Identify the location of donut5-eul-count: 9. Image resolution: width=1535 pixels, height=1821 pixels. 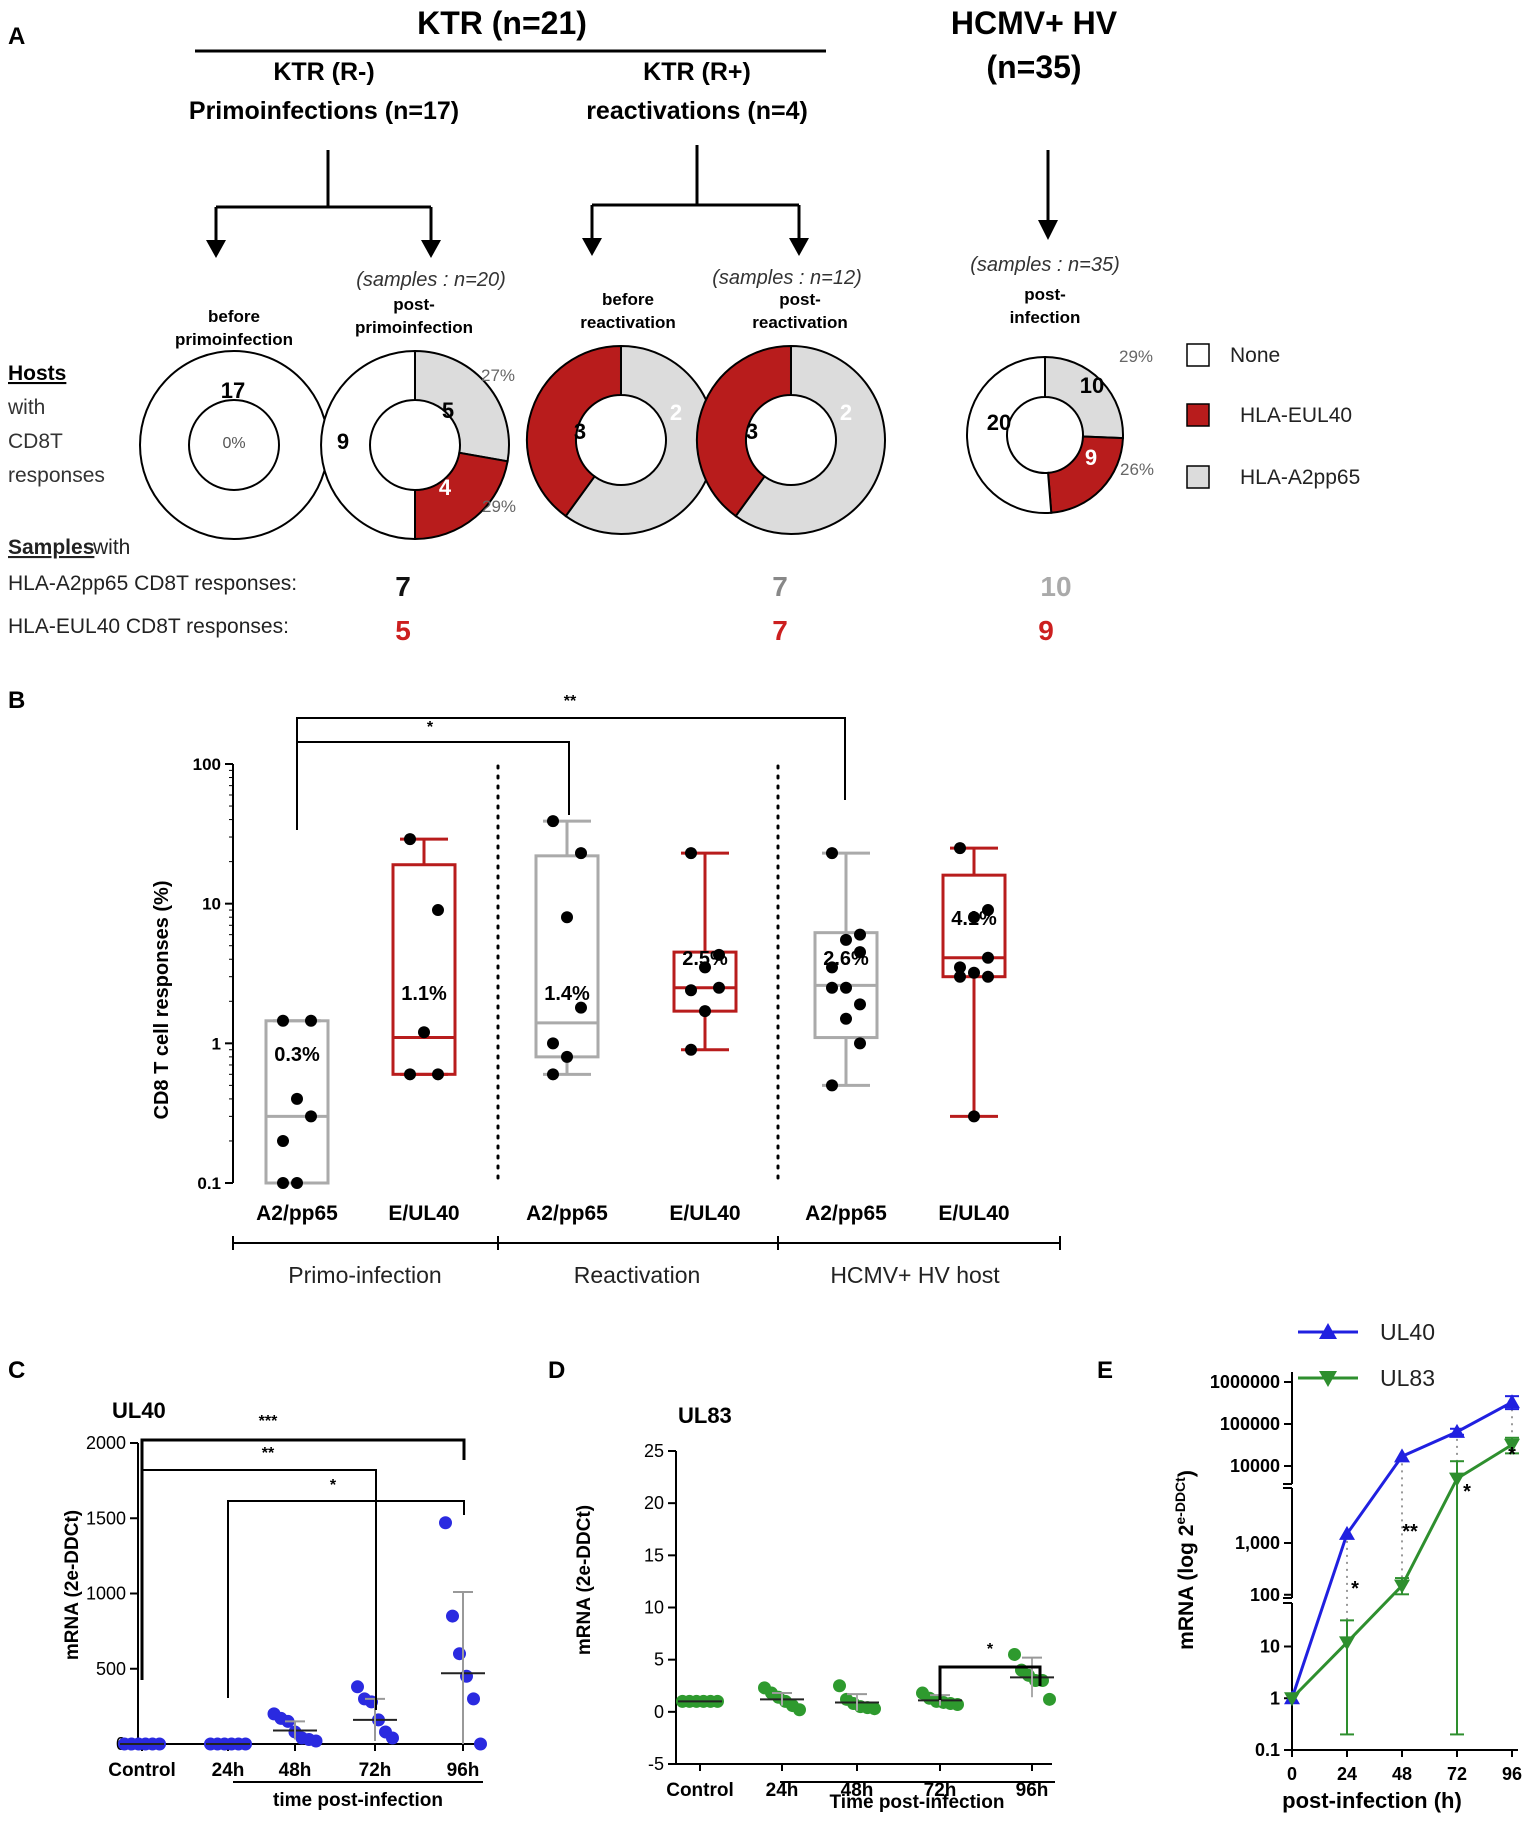
(1091, 457).